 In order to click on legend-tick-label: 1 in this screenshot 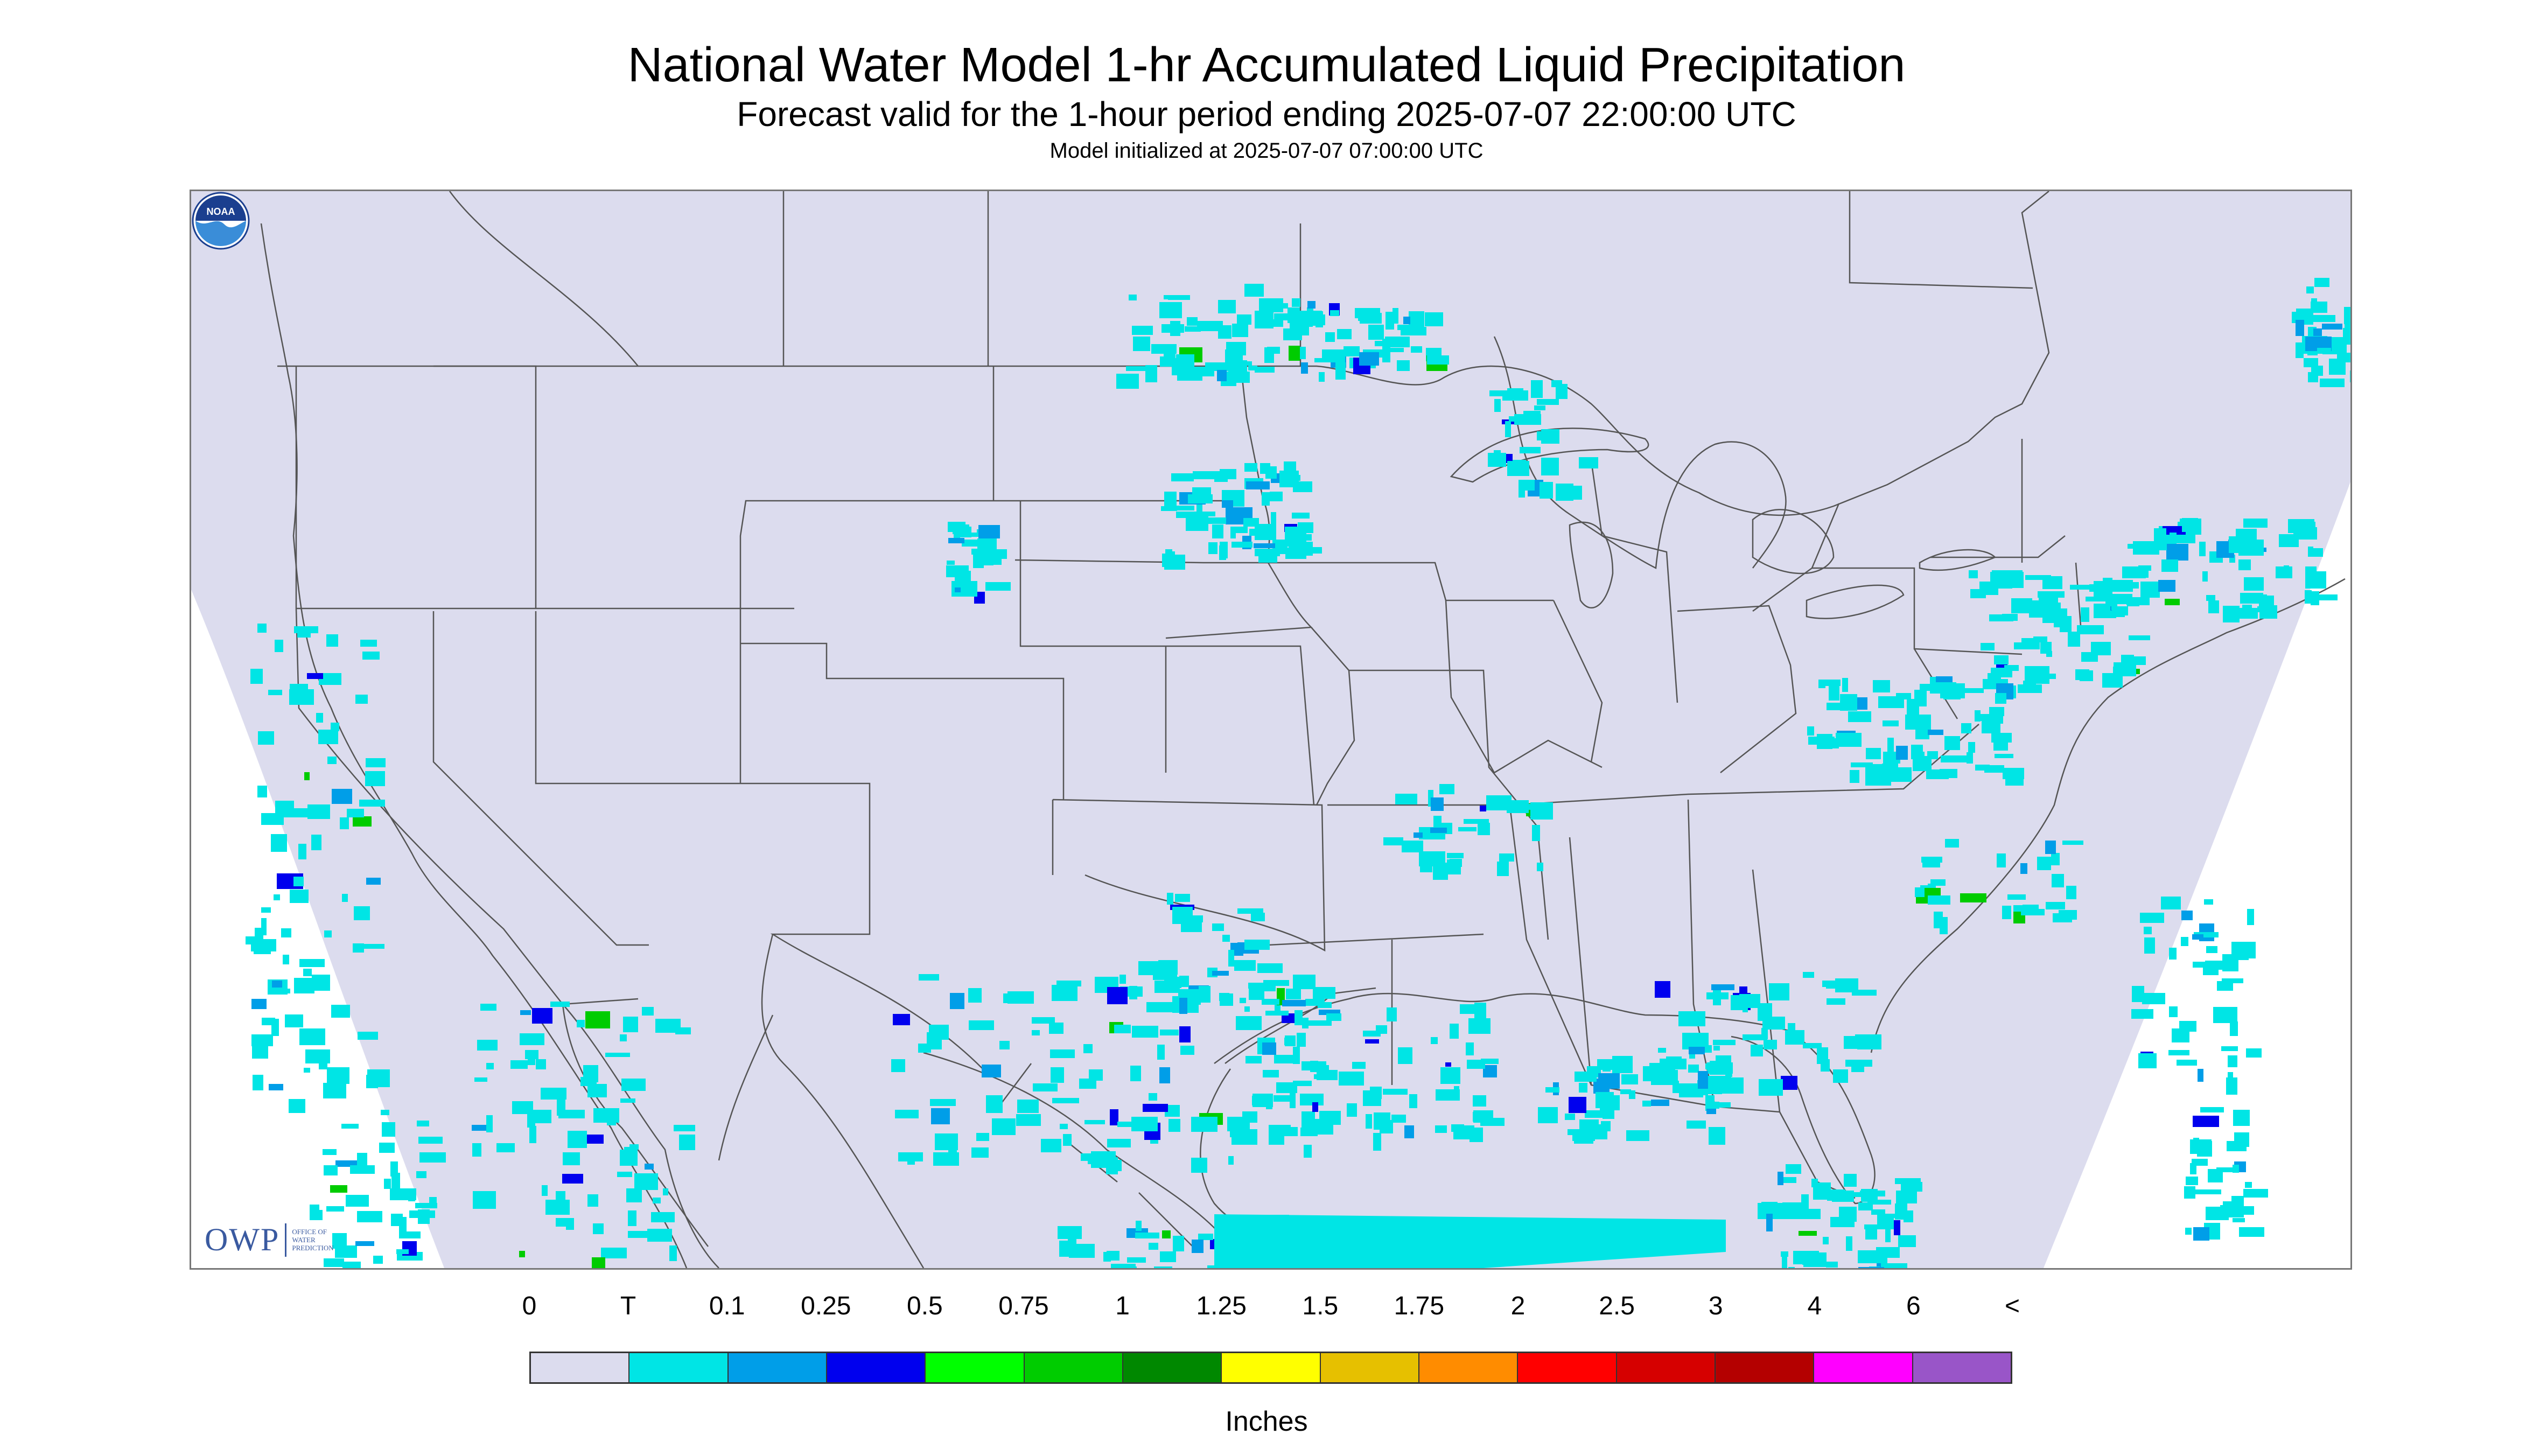, I will do `click(1123, 1306)`.